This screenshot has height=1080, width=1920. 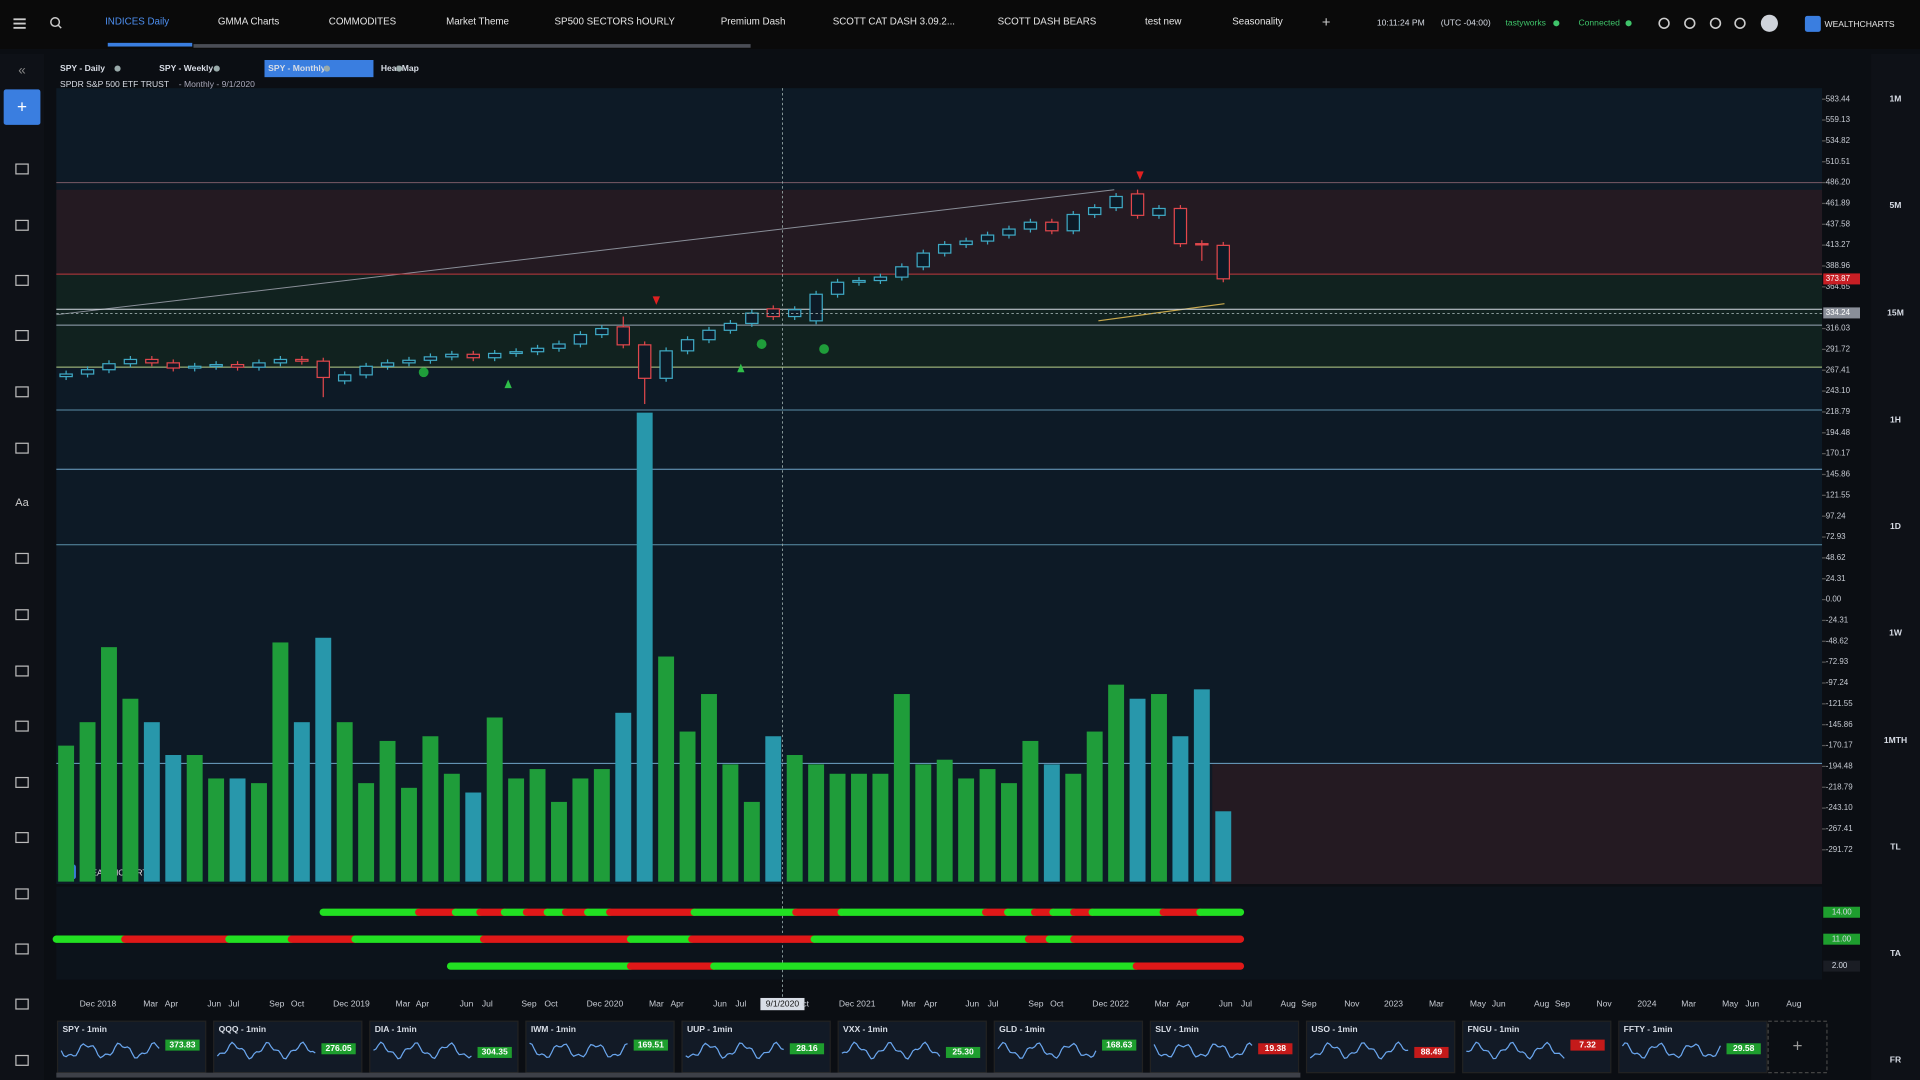 I want to click on timeframe: 1M, so click(x=1896, y=98).